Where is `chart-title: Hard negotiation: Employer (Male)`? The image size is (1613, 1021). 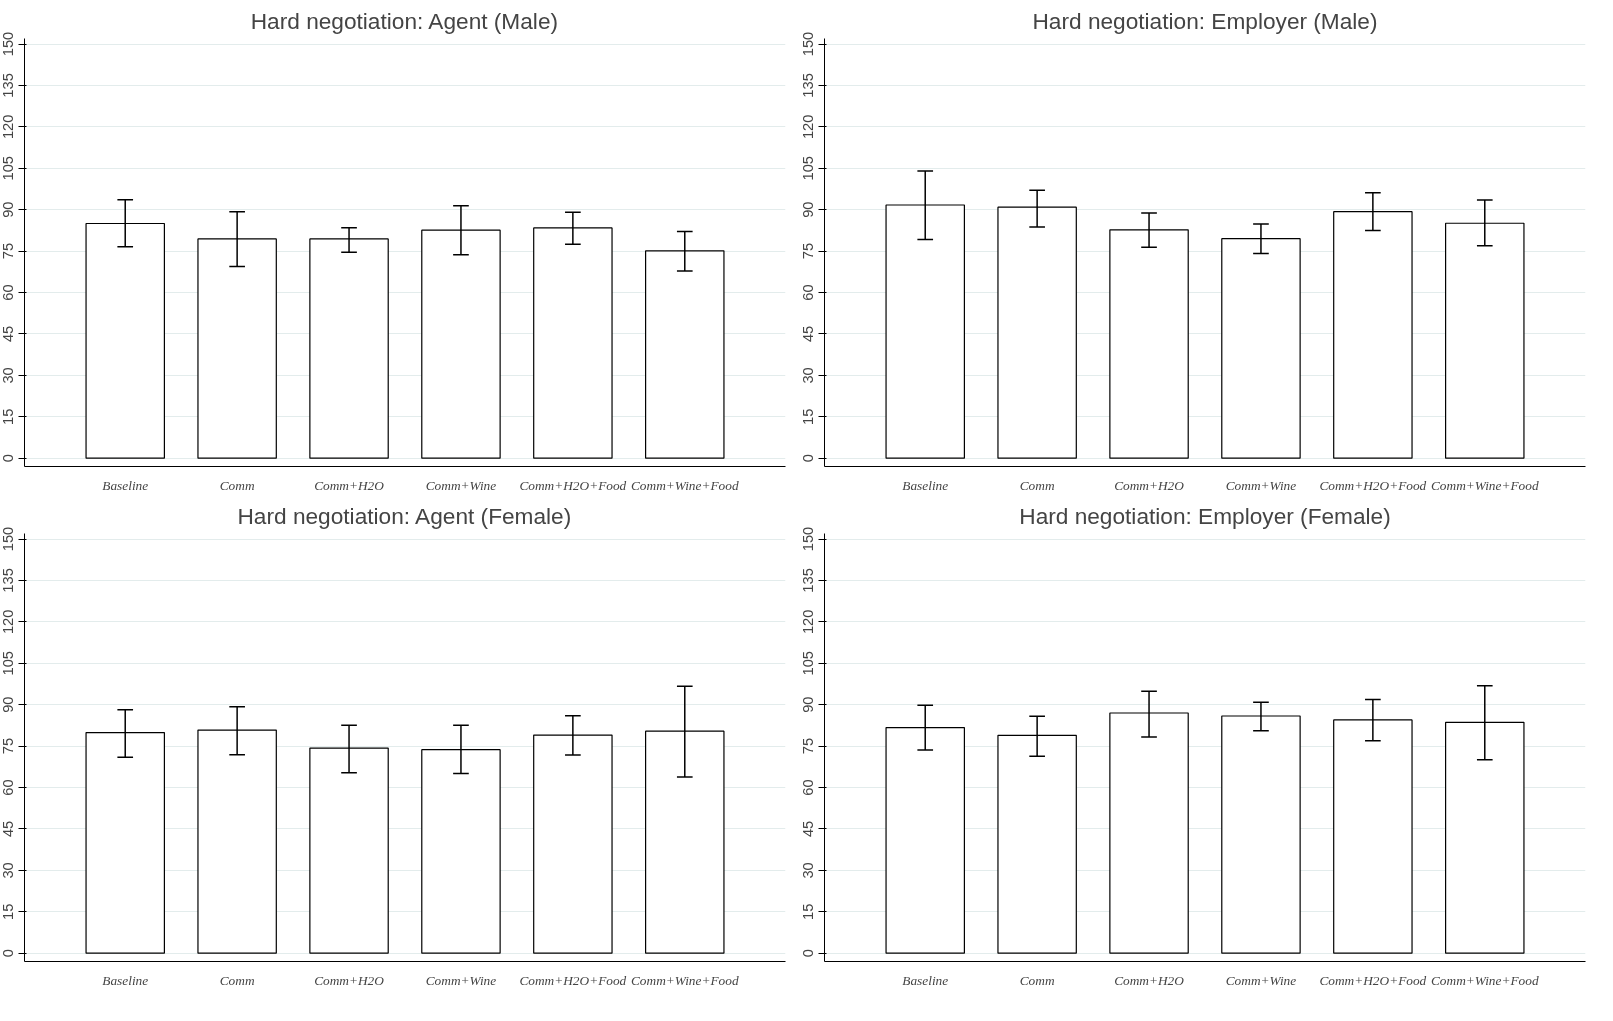
chart-title: Hard negotiation: Employer (Male) is located at coordinates (1205, 20).